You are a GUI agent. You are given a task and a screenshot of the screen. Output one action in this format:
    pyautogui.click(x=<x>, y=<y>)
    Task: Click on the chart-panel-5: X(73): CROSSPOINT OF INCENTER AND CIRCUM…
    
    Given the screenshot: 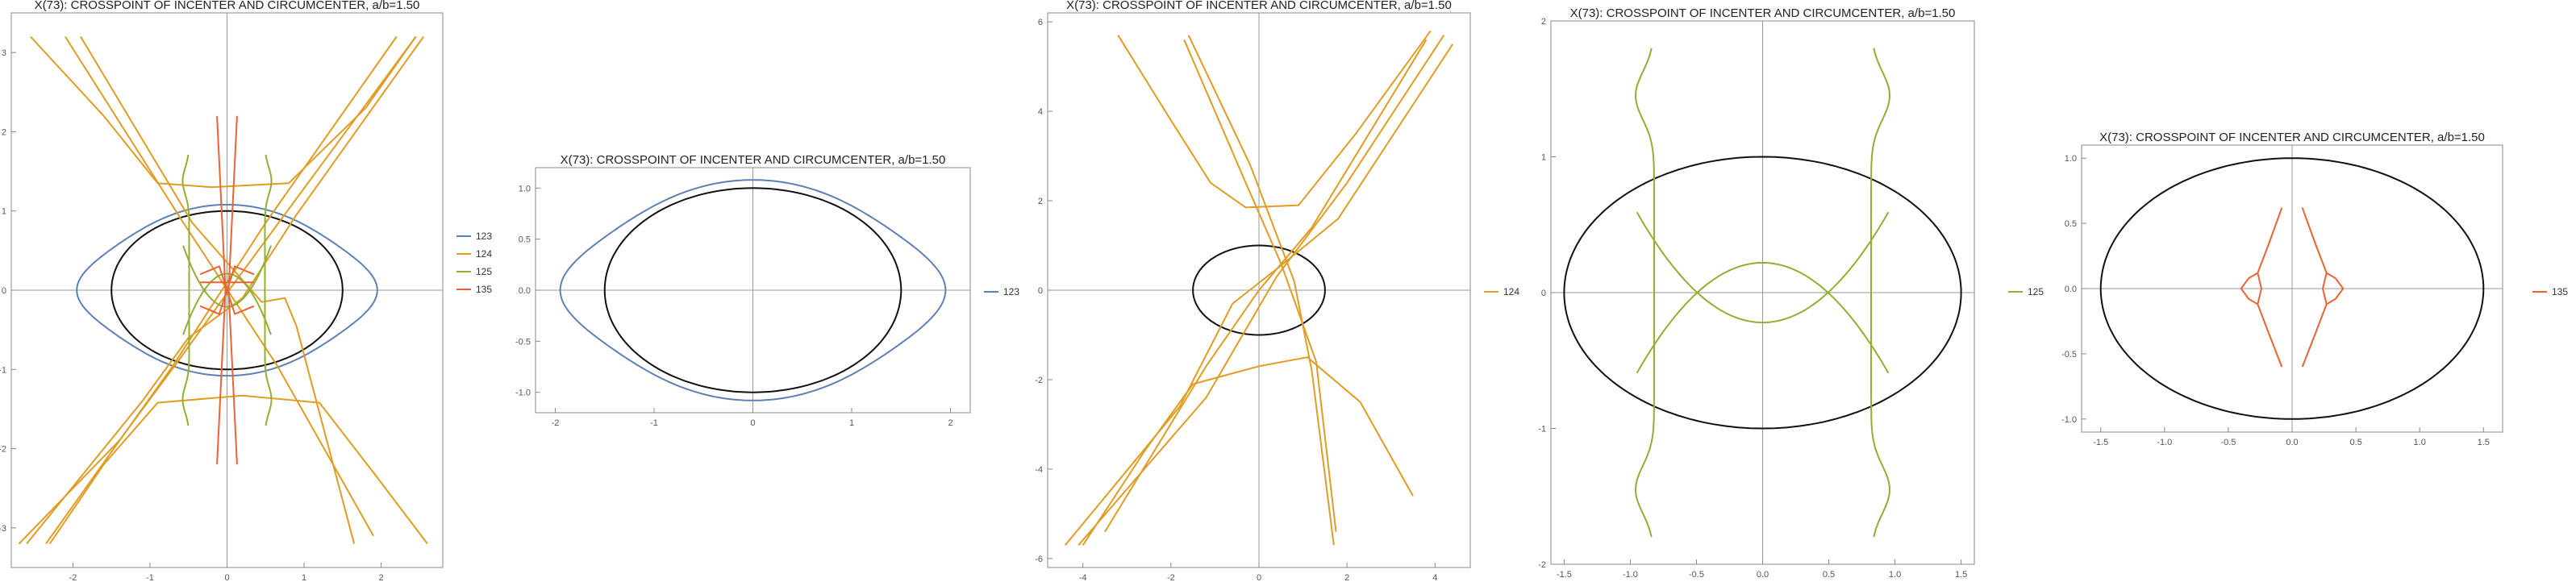 What is the action you would take?
    pyautogui.click(x=2314, y=289)
    